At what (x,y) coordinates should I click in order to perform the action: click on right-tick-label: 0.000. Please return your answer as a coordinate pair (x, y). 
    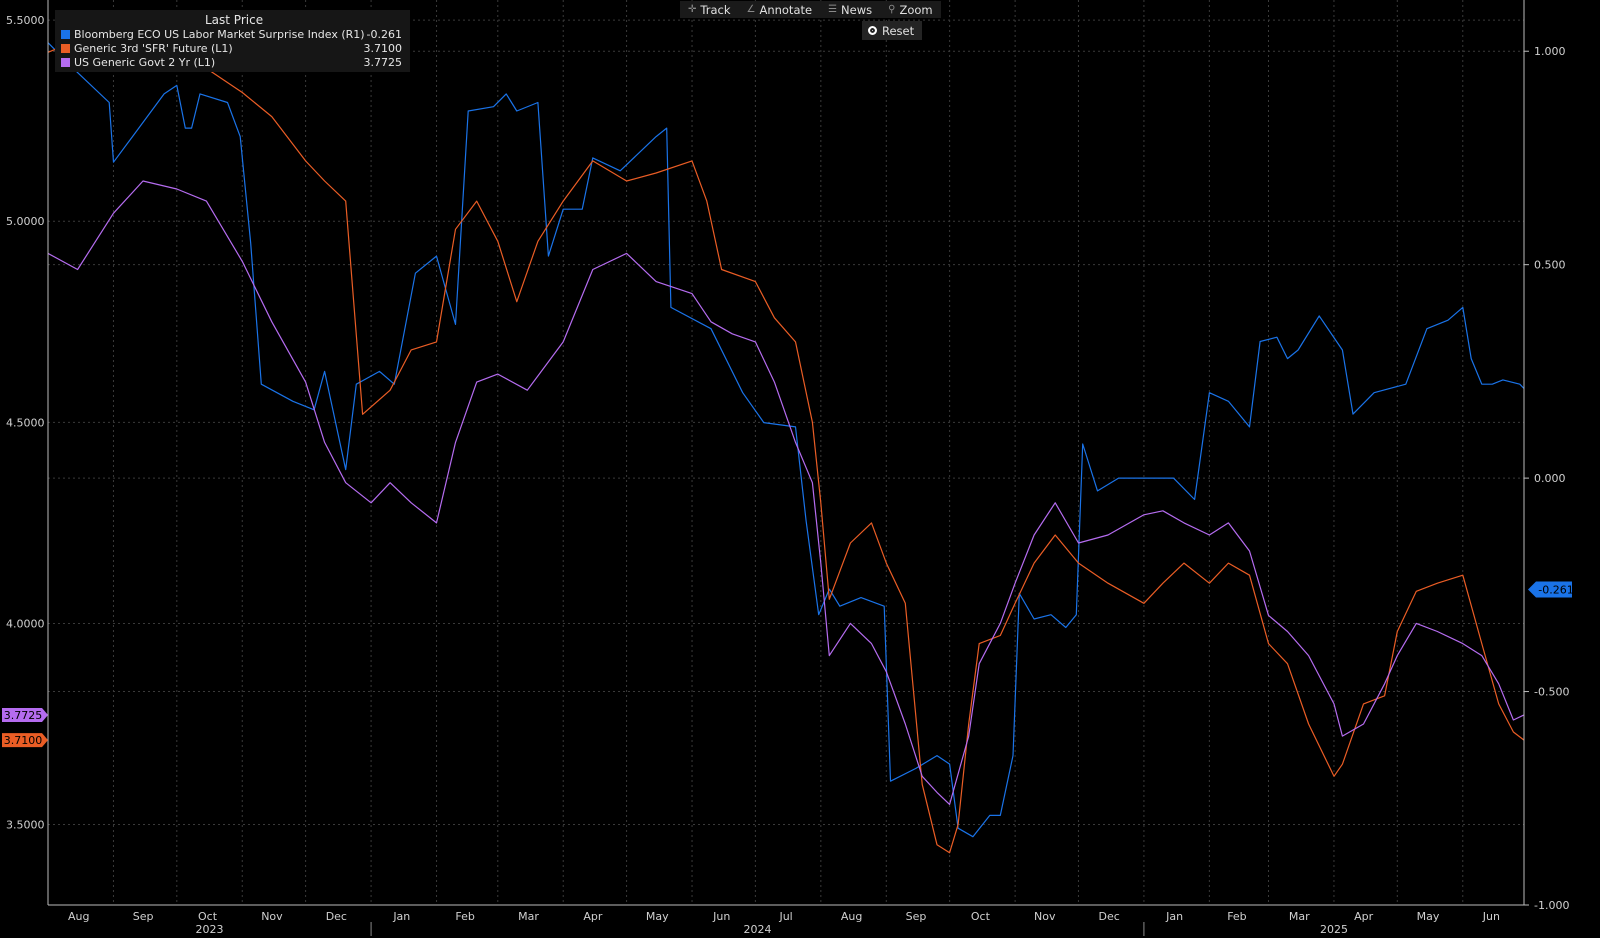
    Looking at the image, I should click on (1550, 478).